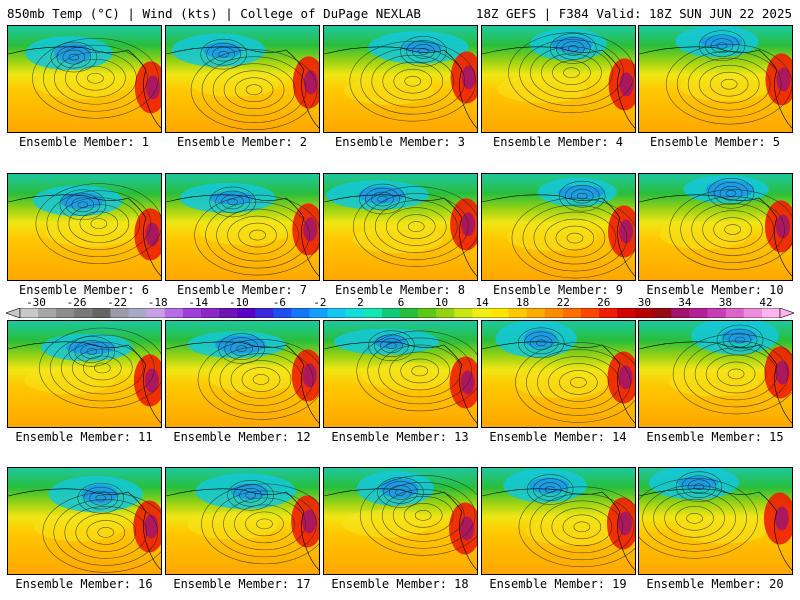 The width and height of the screenshot is (800, 600). Describe the element at coordinates (715, 437) in the screenshot. I see `member-label: Ensemble Member: 15` at that location.